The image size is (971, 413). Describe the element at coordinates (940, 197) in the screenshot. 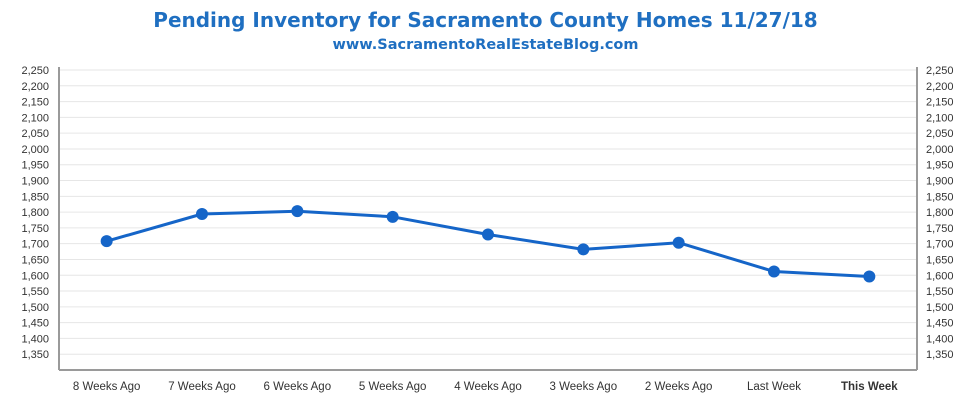

I see `y-tick-label-right: 1,850` at that location.